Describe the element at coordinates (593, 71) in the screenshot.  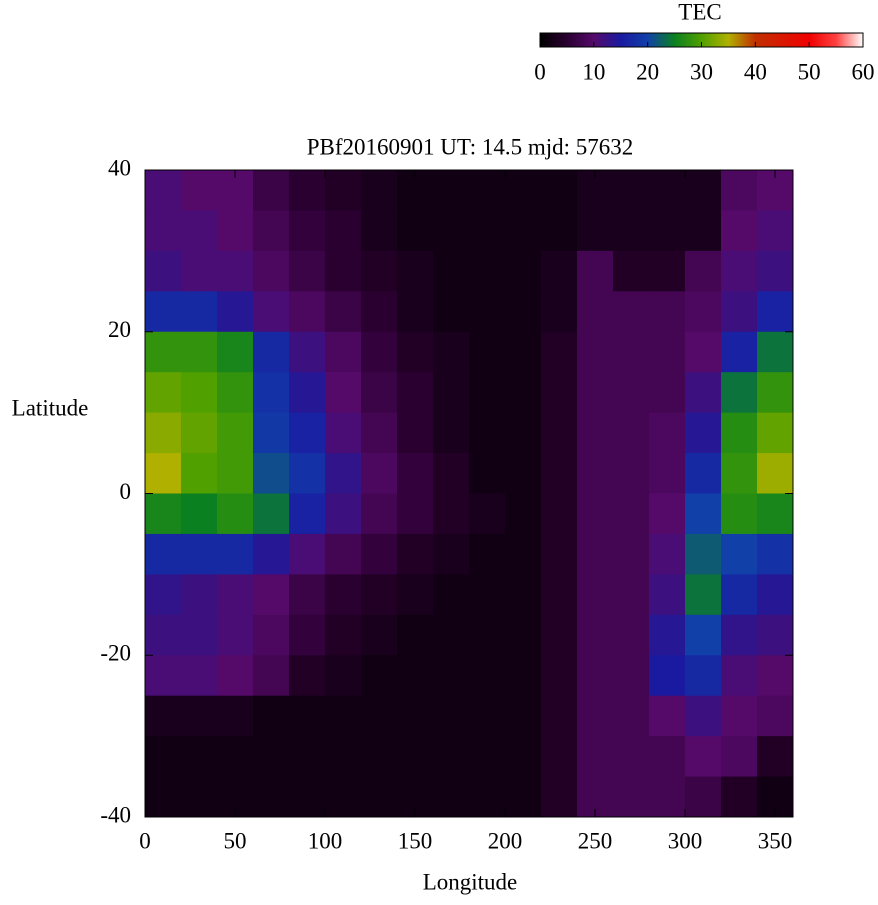
I see `colorbar-tick-label: 10` at that location.